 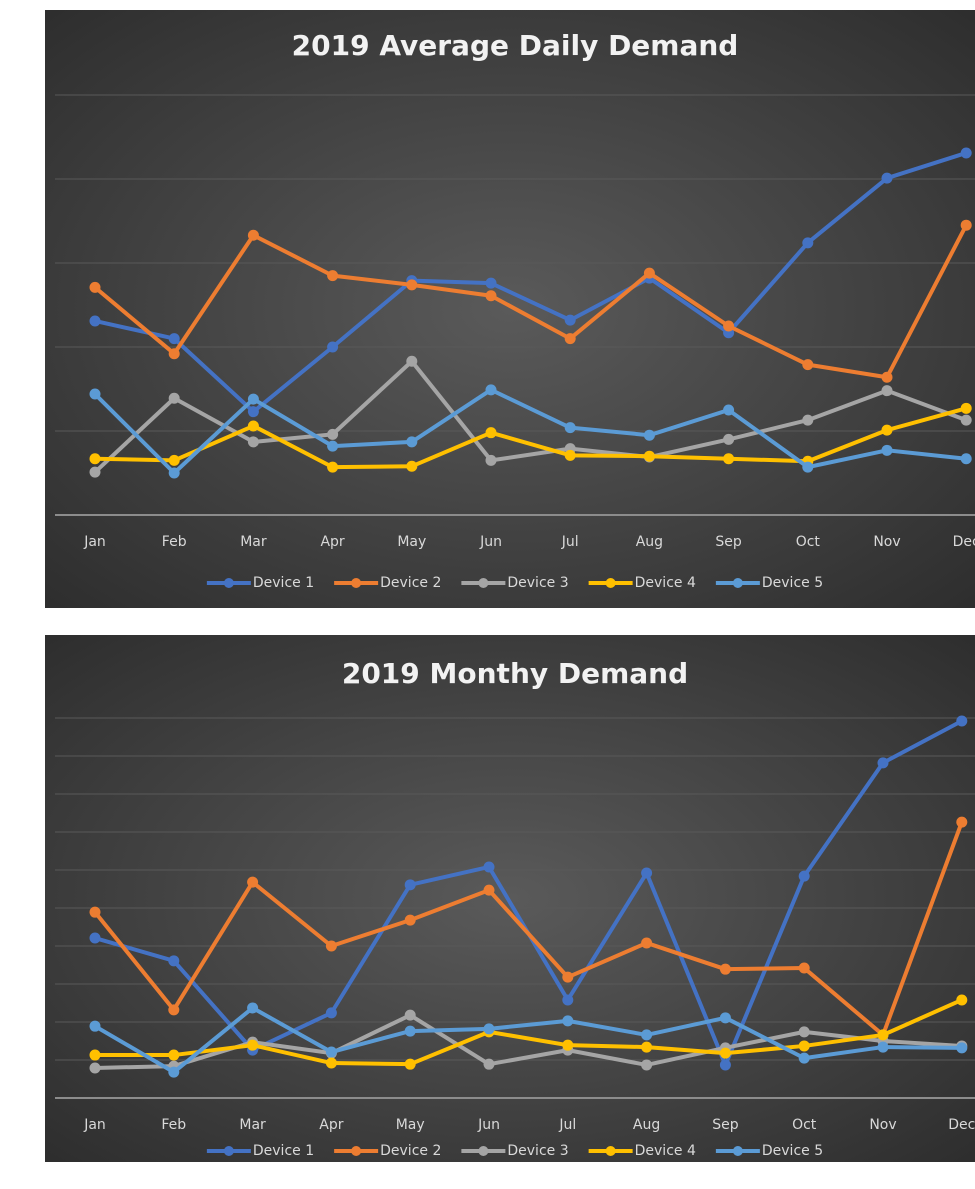 What do you see at coordinates (537, 583) in the screenshot?
I see `legend-label: Device 3` at bounding box center [537, 583].